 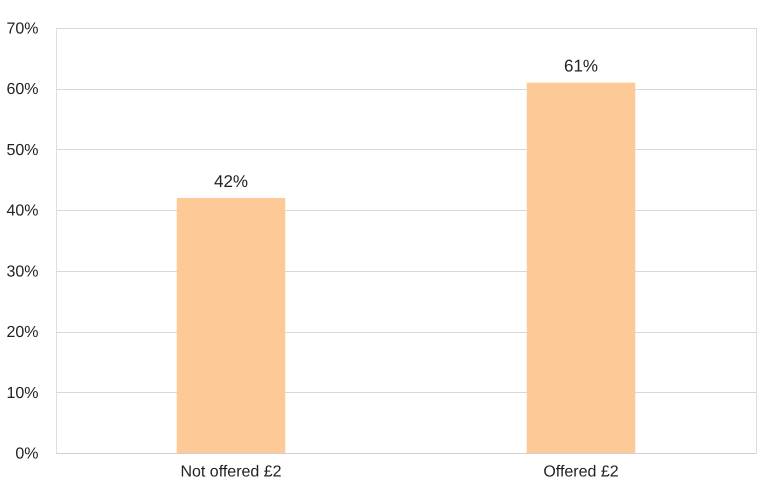 What do you see at coordinates (22, 271) in the screenshot?
I see `y-tick-label: 30%` at bounding box center [22, 271].